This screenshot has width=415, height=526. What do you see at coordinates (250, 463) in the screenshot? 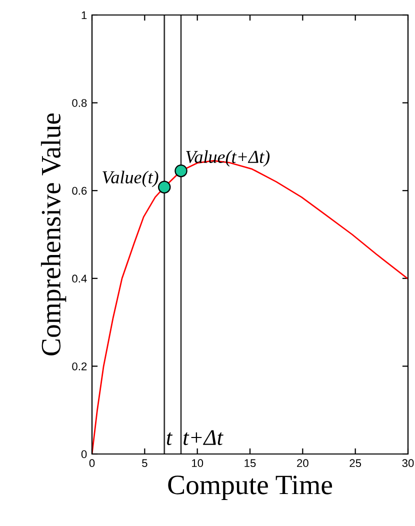
I see `x-tick-label: 15` at bounding box center [250, 463].